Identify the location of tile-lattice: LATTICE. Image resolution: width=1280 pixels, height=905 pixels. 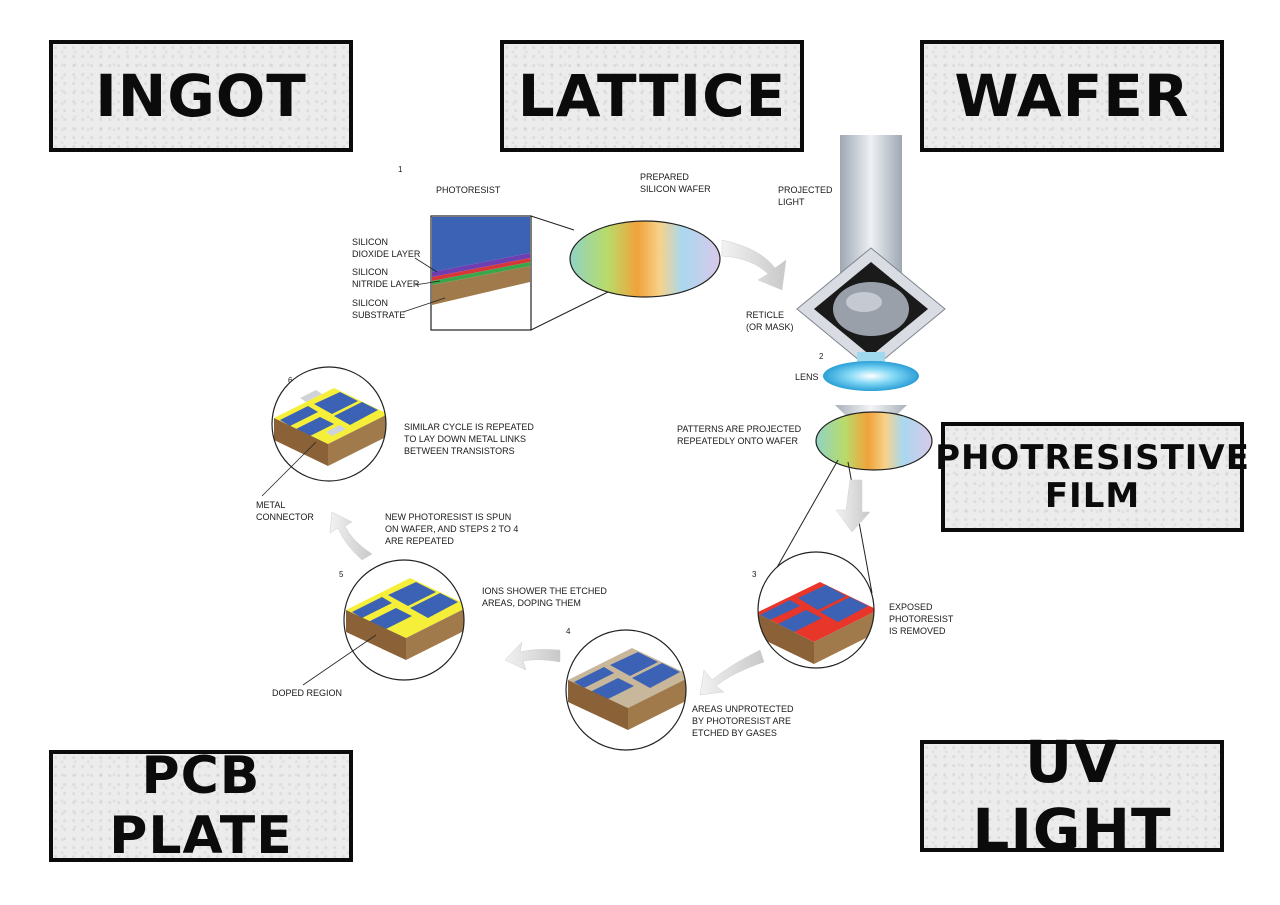
(652, 96).